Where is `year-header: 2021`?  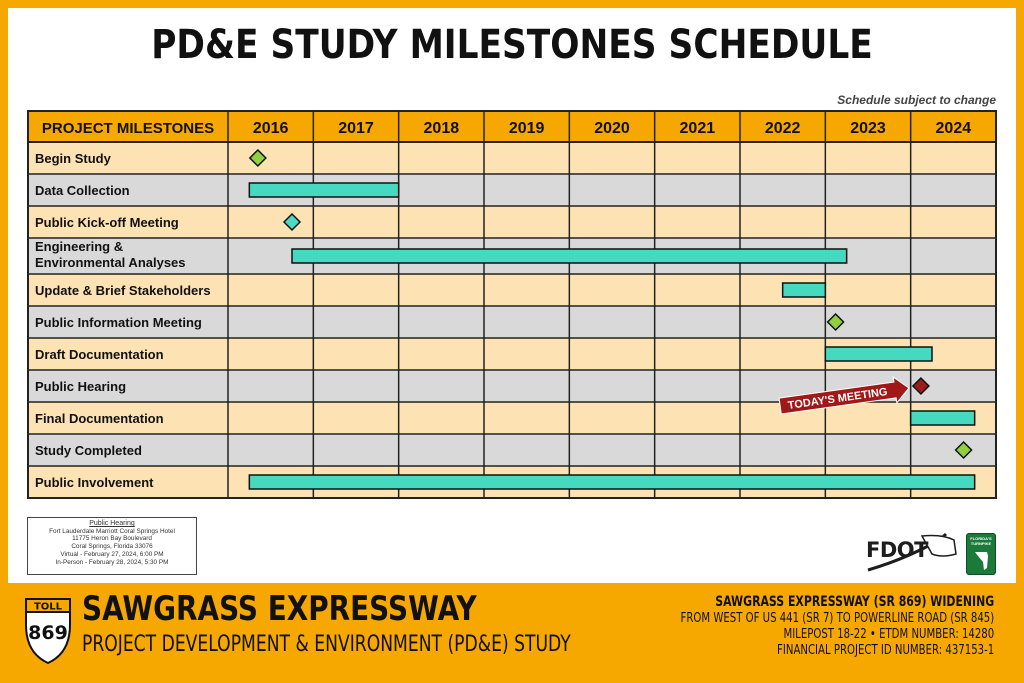
year-header: 2021 is located at coordinates (698, 128).